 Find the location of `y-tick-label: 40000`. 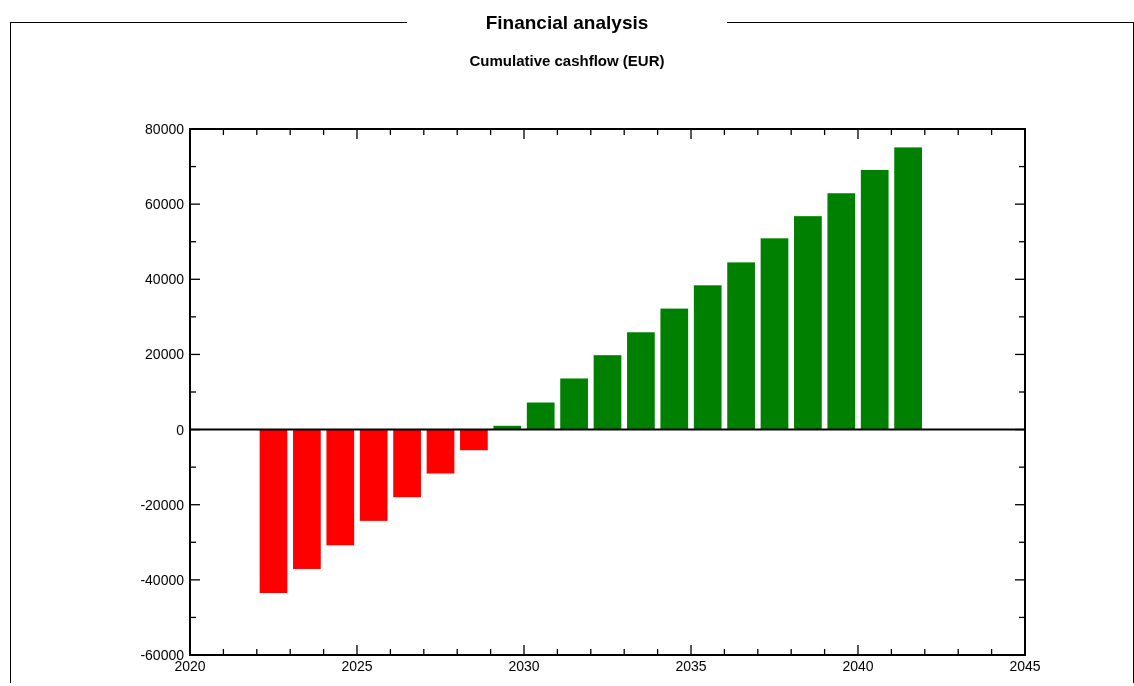

y-tick-label: 40000 is located at coordinates (165, 279).